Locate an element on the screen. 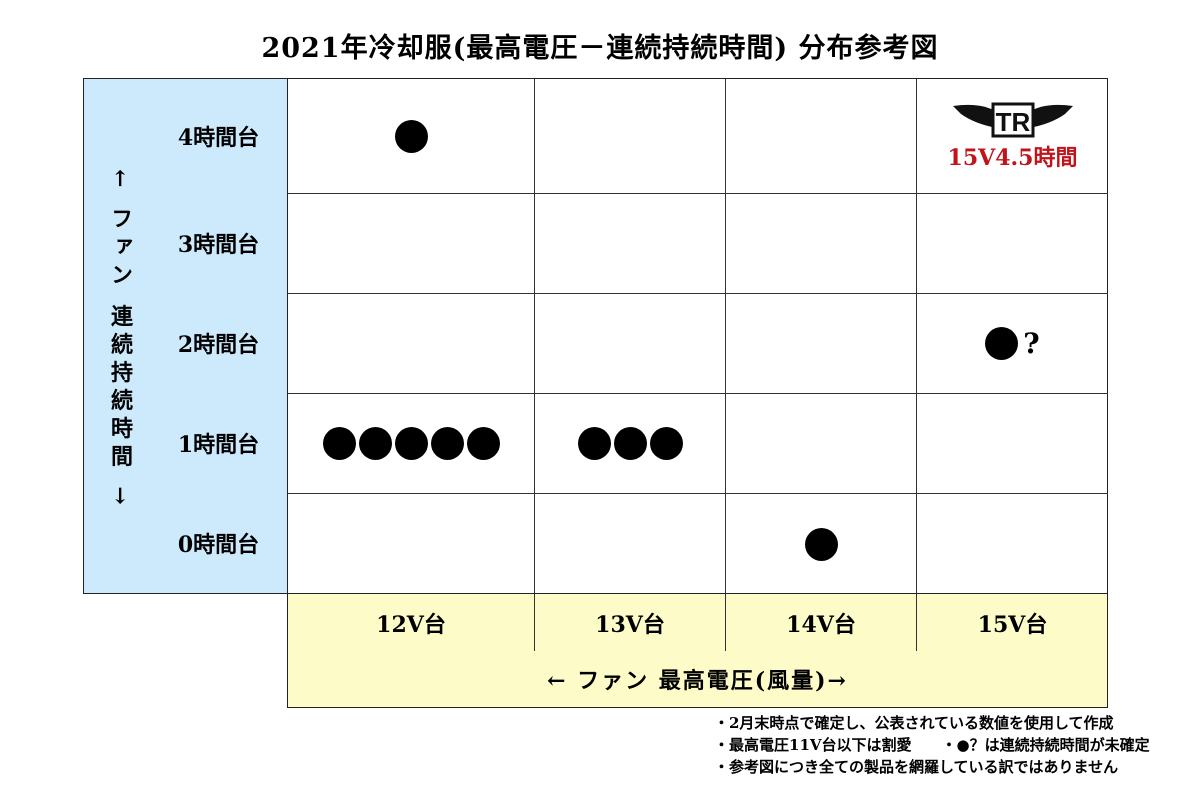 This screenshot has width=1200, height=800. grid-cell: TR 15V4.5時間 is located at coordinates (1012, 136).